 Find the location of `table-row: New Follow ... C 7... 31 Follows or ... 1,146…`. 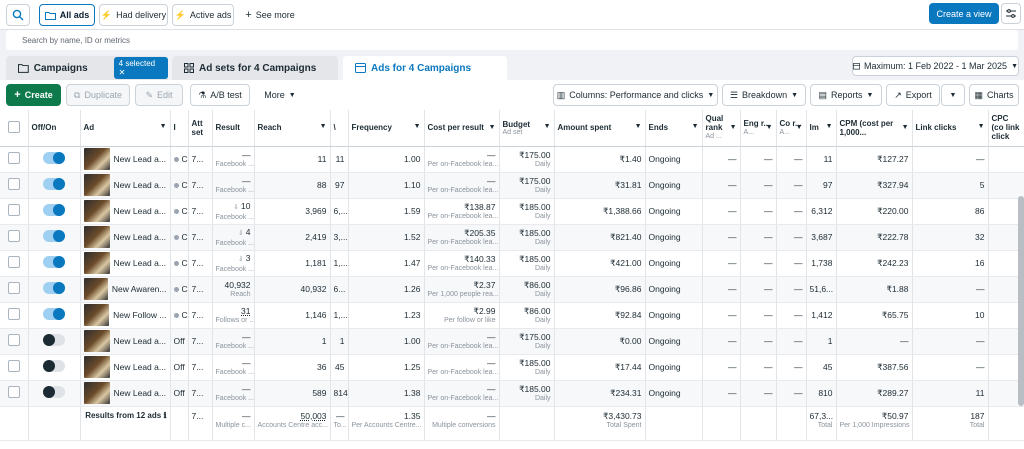

table-row: New Follow ... C 7... 31 Follows or ... 1,146… is located at coordinates (512, 315).